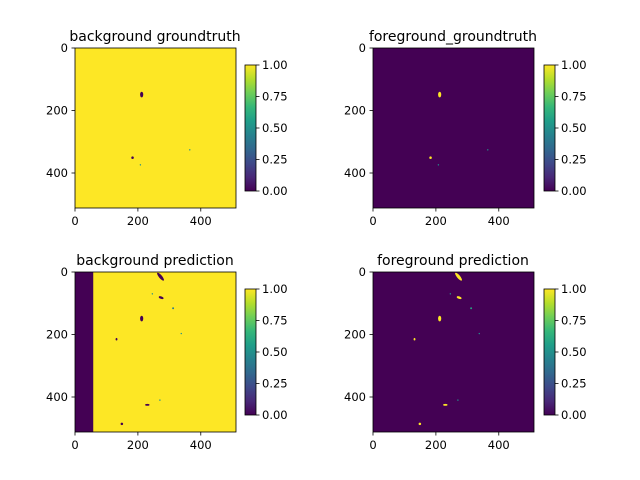 The height and width of the screenshot is (480, 640). I want to click on chart-title: foreground_groundtruth, so click(453, 37).